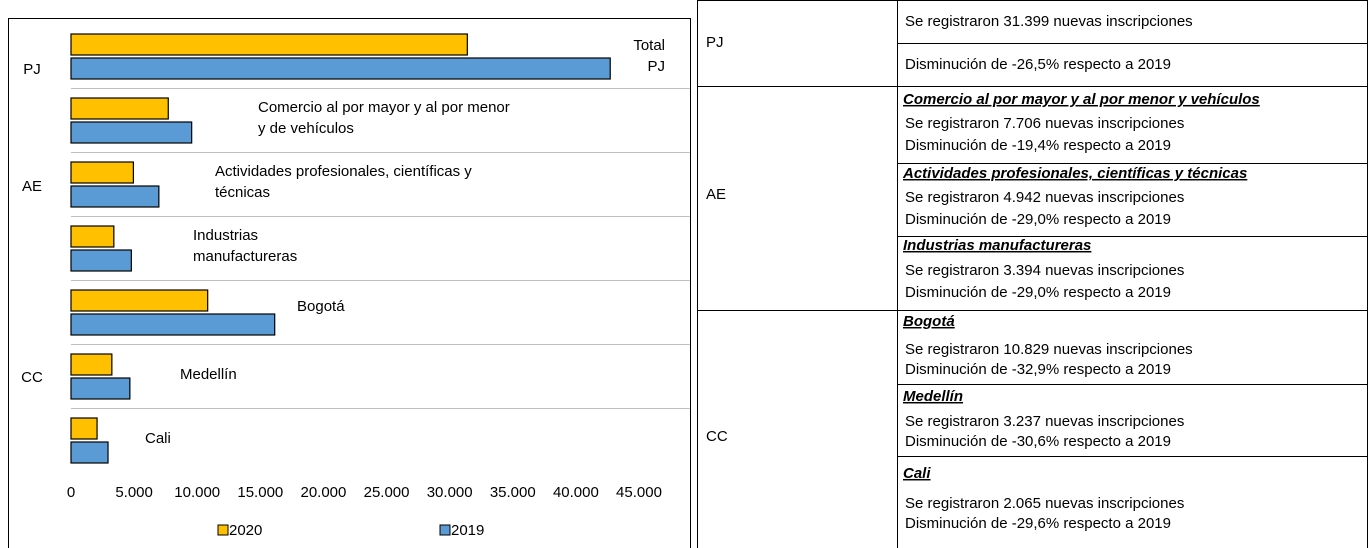  What do you see at coordinates (467, 530) in the screenshot?
I see `legend-label: 2019` at bounding box center [467, 530].